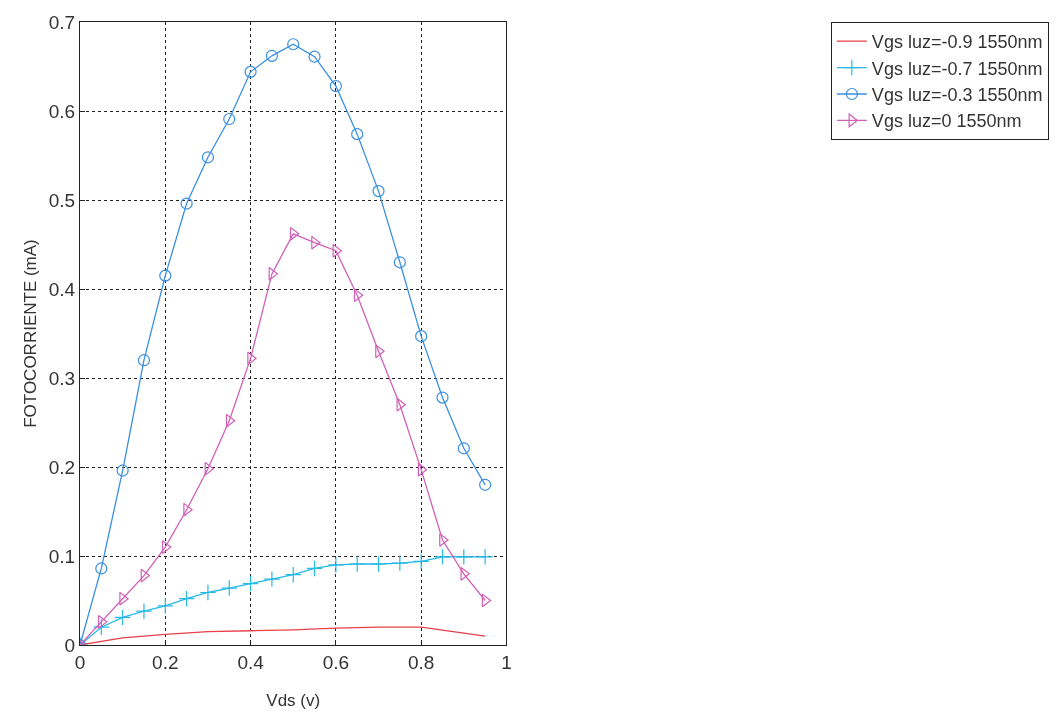 The image size is (1061, 715). What do you see at coordinates (62, 467) in the screenshot?
I see `y-tick-label: 0.2` at bounding box center [62, 467].